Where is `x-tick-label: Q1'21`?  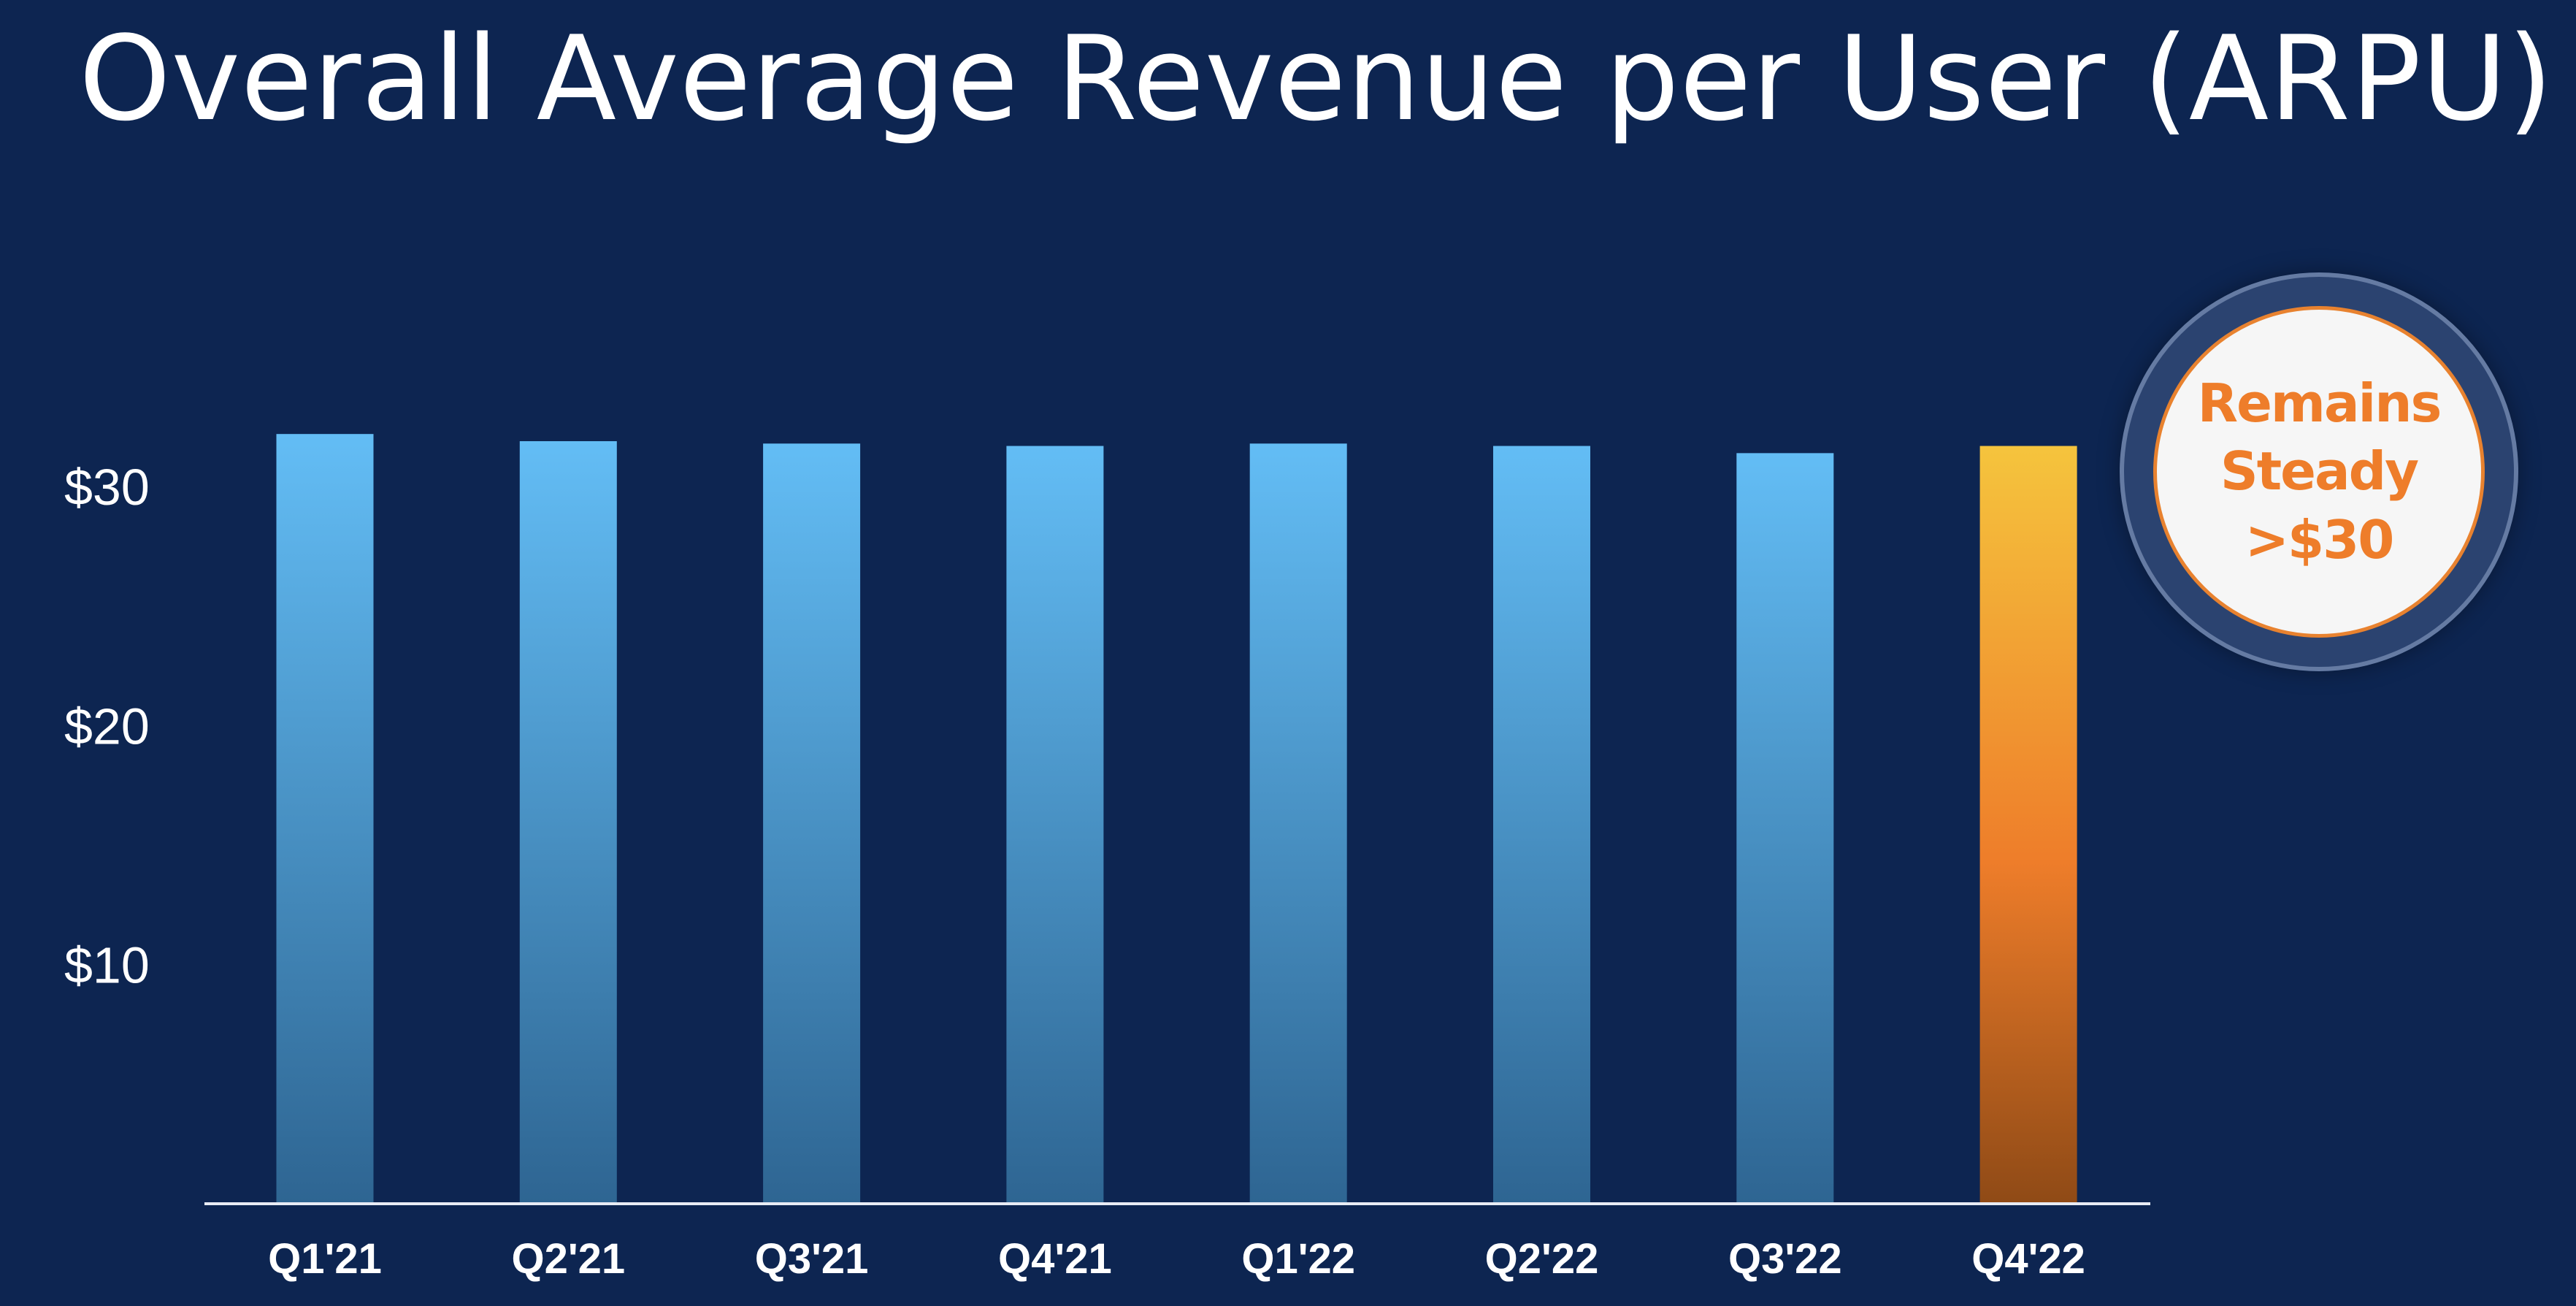 x-tick-label: Q1'21 is located at coordinates (325, 1259).